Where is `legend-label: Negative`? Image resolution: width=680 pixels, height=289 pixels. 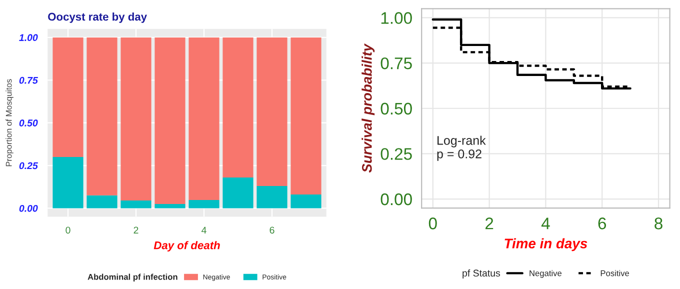
legend-label: Negative is located at coordinates (546, 274).